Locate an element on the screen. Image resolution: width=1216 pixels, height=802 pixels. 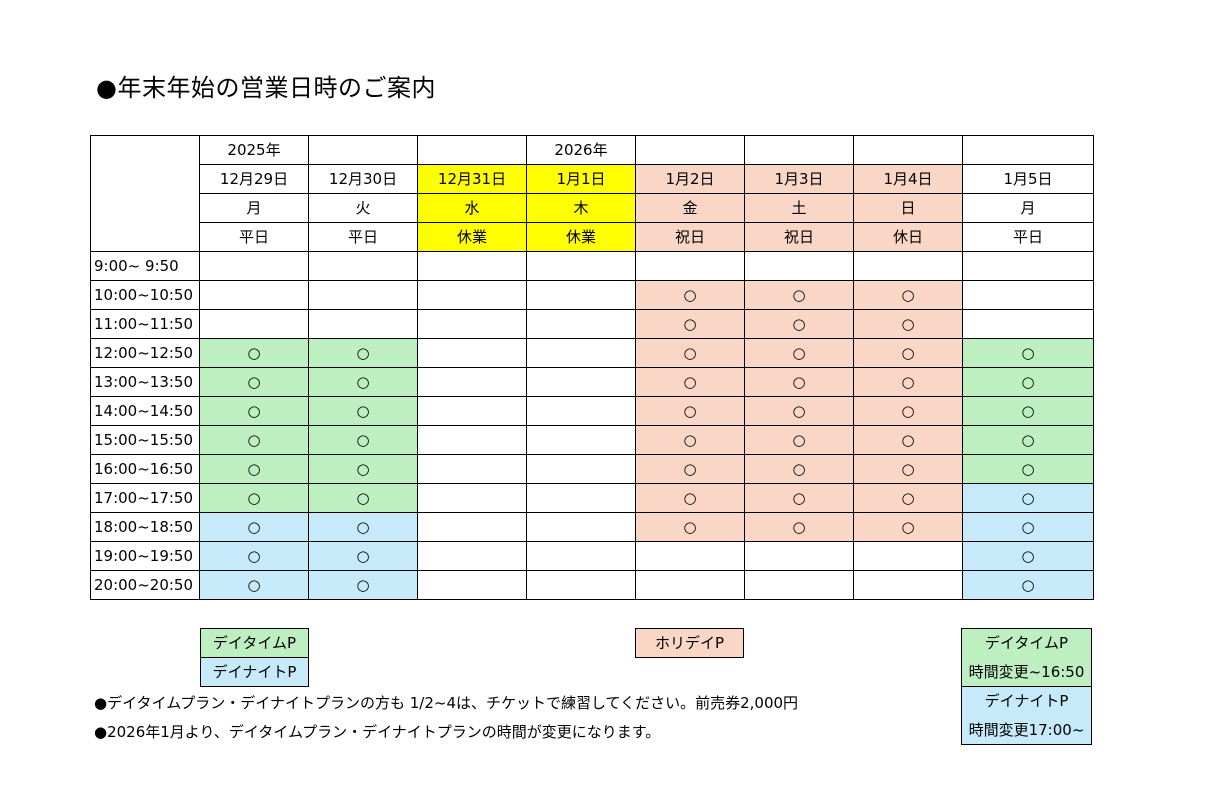
weekdays-cell: 月 is located at coordinates (1028, 208).